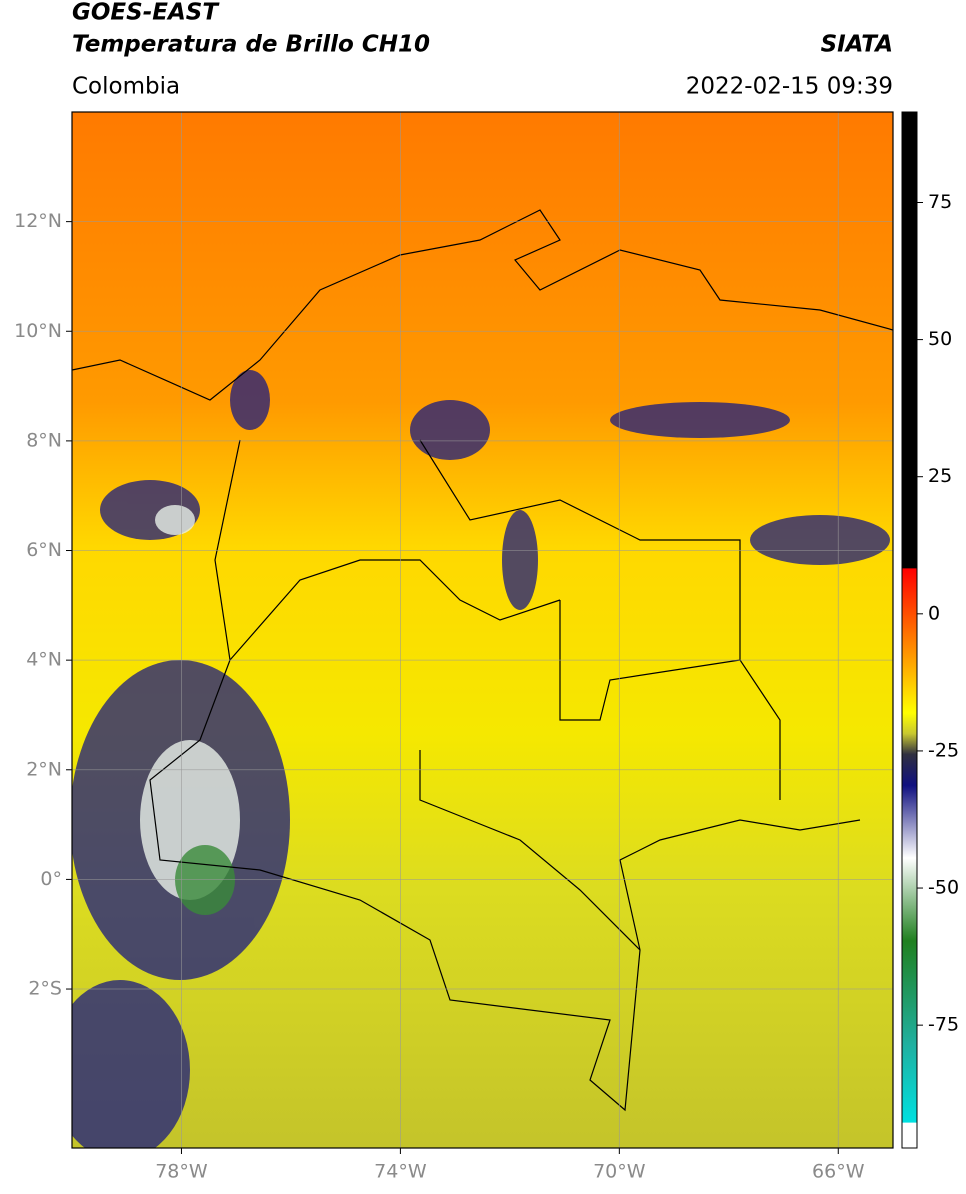 The image size is (966, 1194). I want to click on source: SIATA, so click(857, 45).